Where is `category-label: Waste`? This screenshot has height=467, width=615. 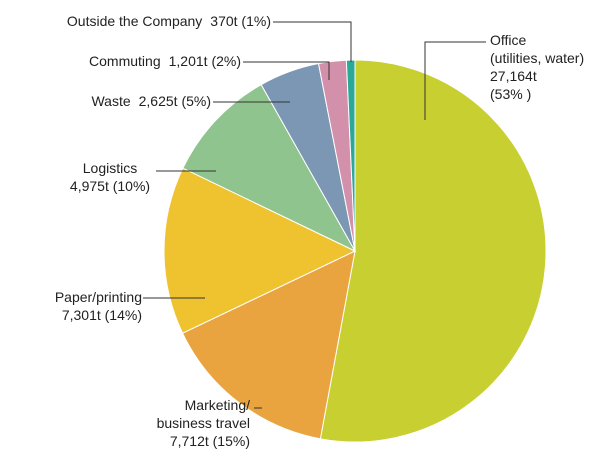 category-label: Waste is located at coordinates (111, 101).